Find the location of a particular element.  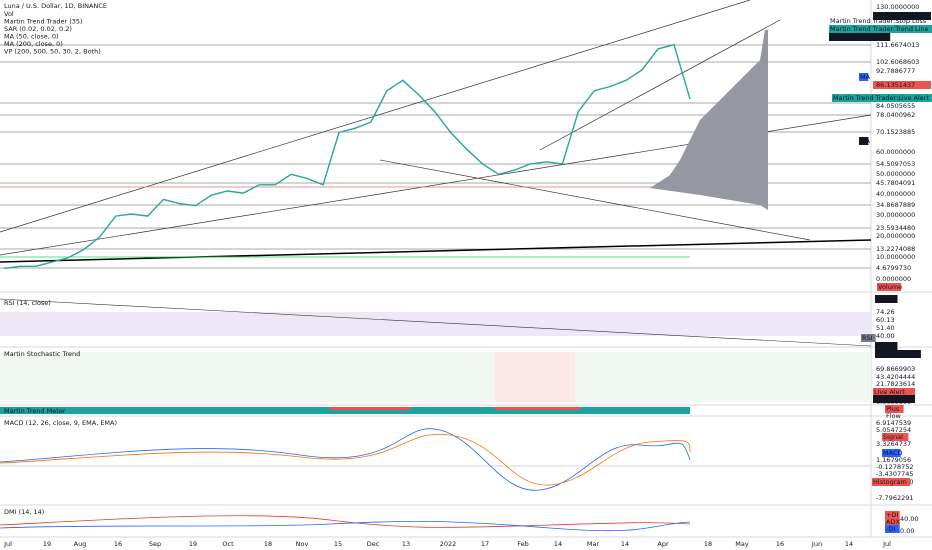

pane-label: 40.00 is located at coordinates (909, 519).